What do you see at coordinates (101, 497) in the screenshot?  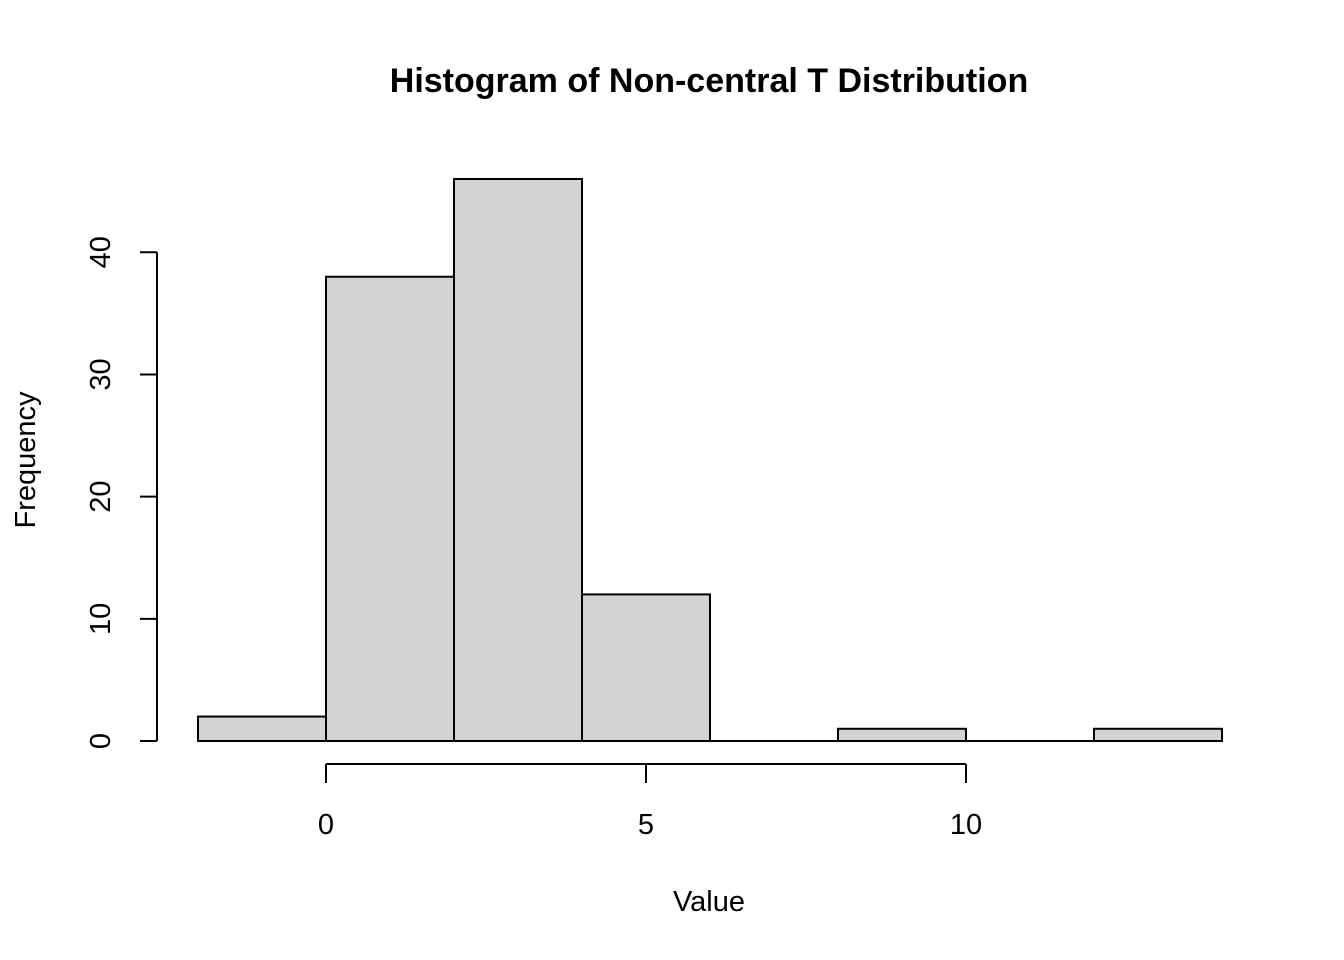 I see `y-tick-label: 20` at bounding box center [101, 497].